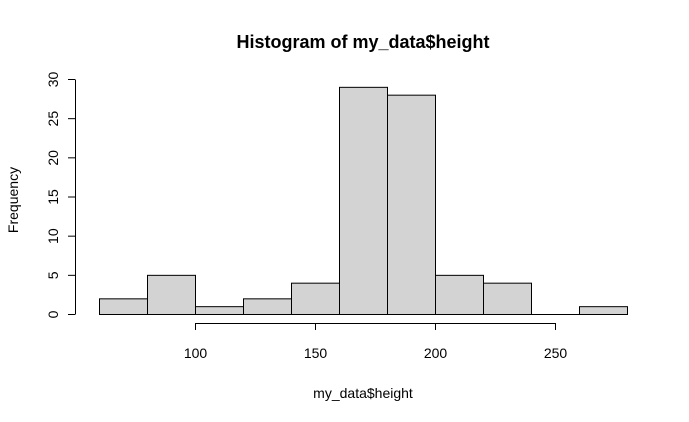 The height and width of the screenshot is (422, 689). What do you see at coordinates (53, 314) in the screenshot?
I see `y-tick-label: 0` at bounding box center [53, 314].